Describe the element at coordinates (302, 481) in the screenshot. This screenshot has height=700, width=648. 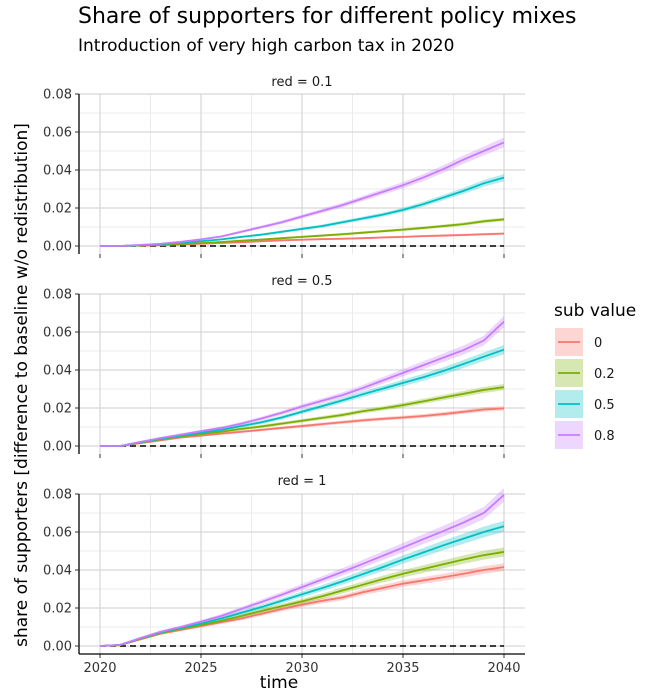
I see `facet-label: red = 1` at that location.